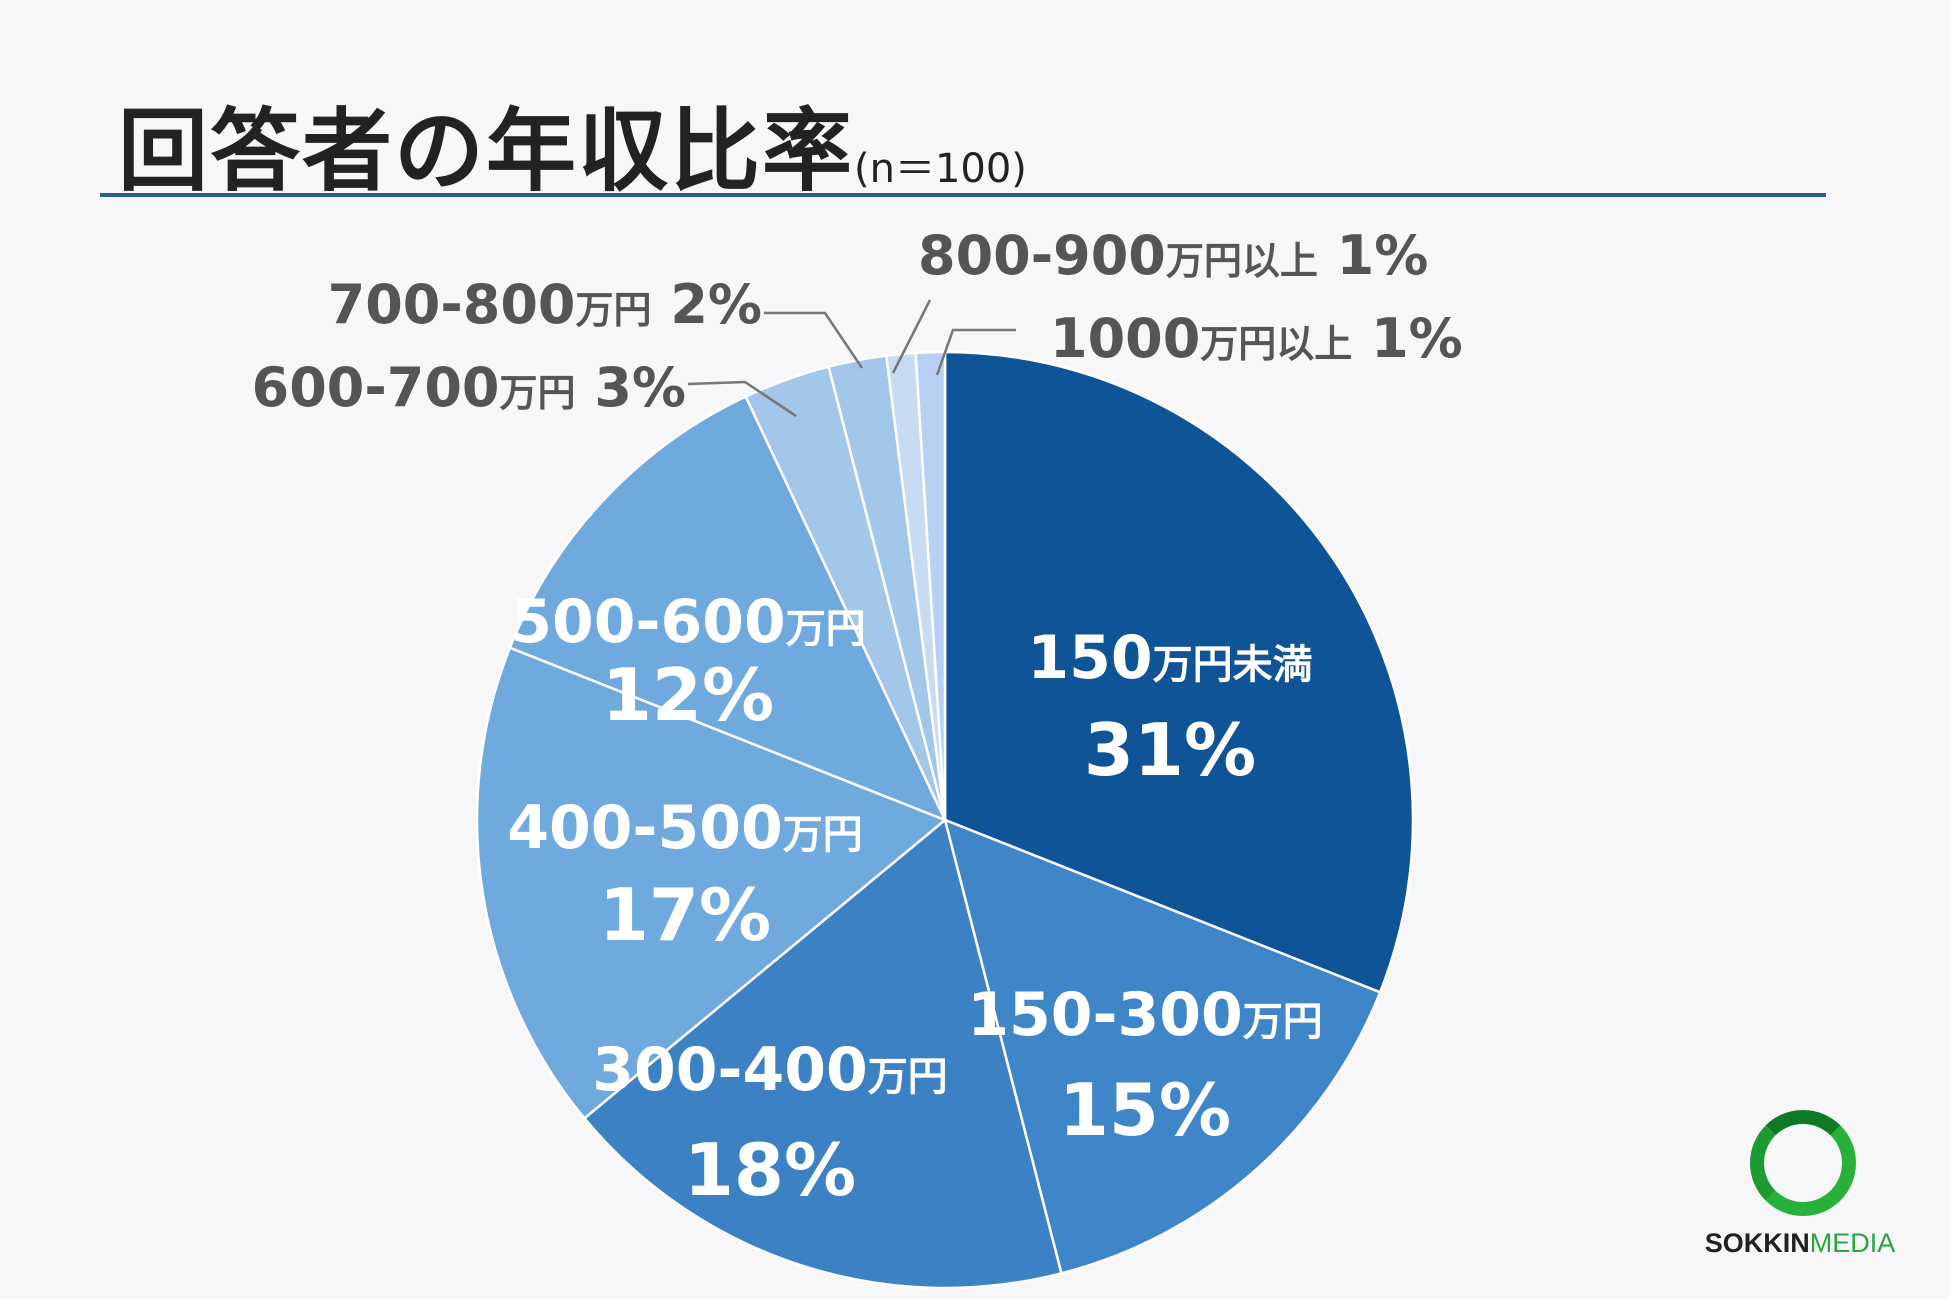 Image resolution: width=1950 pixels, height=1299 pixels. Describe the element at coordinates (545, 304) in the screenshot. I see `slice-label-700-800: 700-800万円 2%` at that location.